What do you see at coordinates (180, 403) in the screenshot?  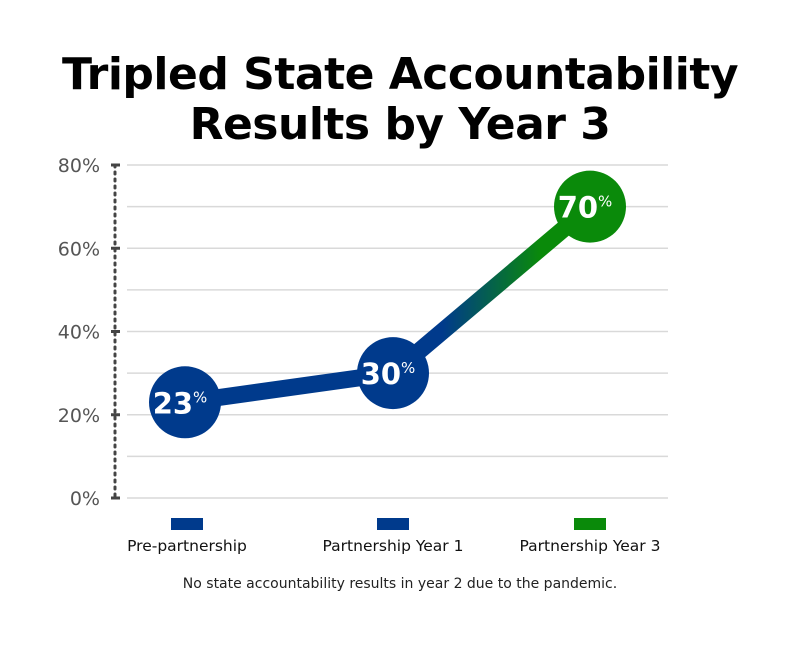 I see `data-label: 23%` at bounding box center [180, 403].